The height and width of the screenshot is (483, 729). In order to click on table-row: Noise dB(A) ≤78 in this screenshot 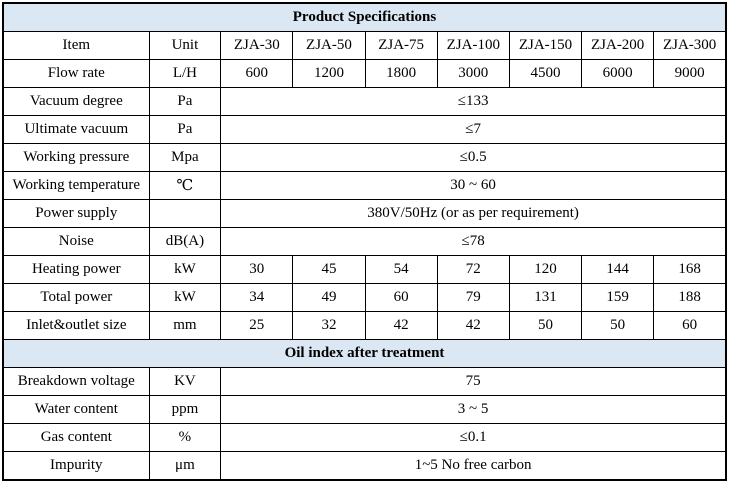, I will do `click(364, 241)`.